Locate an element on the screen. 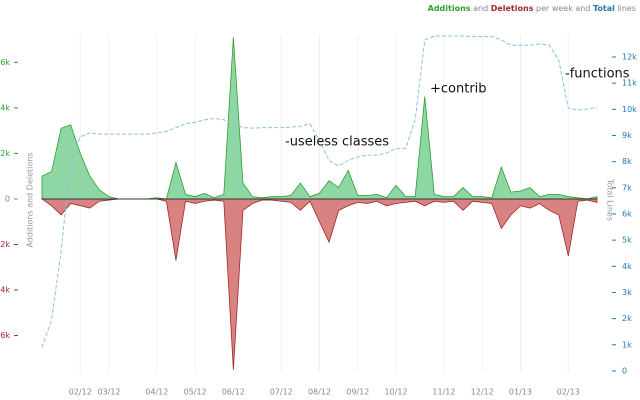  x-tick-label: 05/12 is located at coordinates (195, 392).